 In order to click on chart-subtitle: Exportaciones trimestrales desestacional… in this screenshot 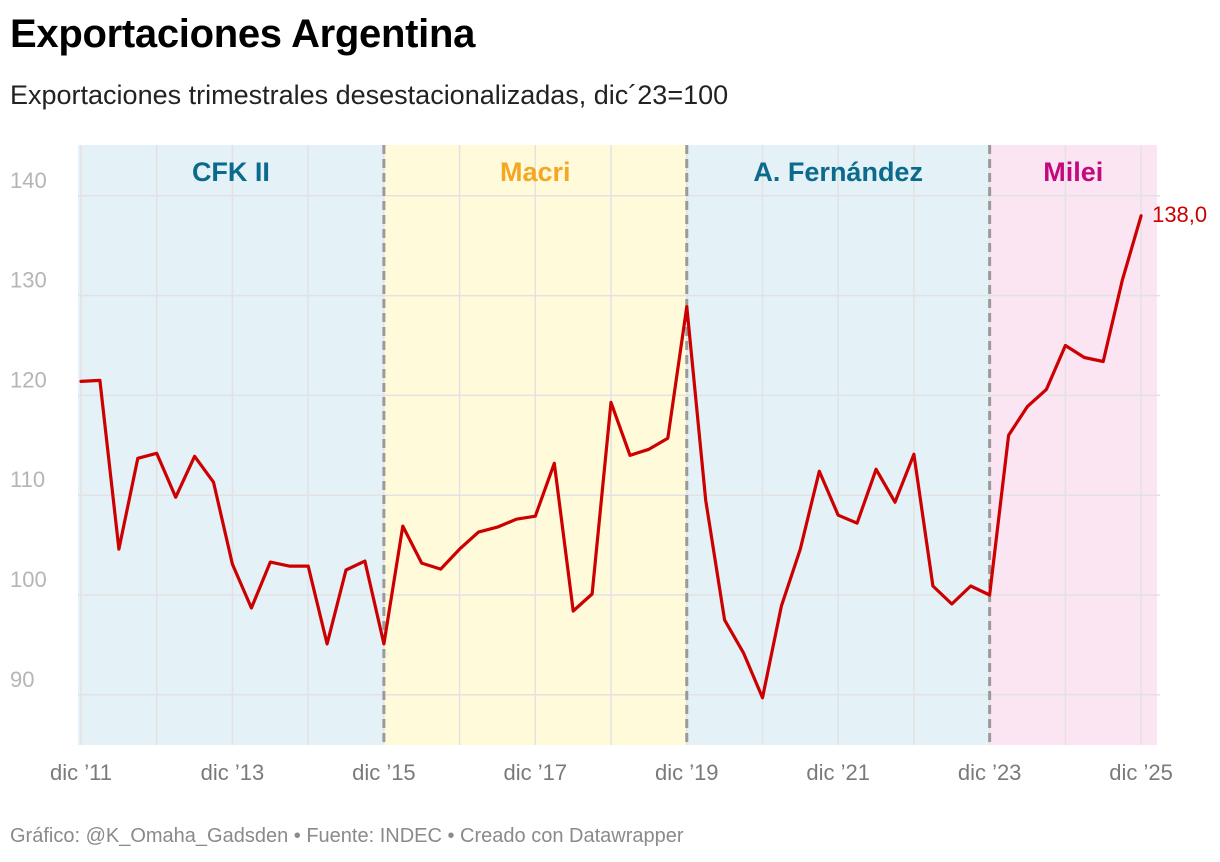, I will do `click(369, 95)`.